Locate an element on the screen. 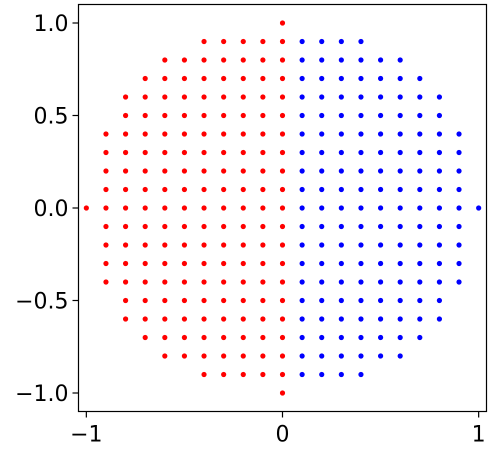 This screenshot has height=449, width=491. y-tick-label: −1.0 is located at coordinates (41, 394).